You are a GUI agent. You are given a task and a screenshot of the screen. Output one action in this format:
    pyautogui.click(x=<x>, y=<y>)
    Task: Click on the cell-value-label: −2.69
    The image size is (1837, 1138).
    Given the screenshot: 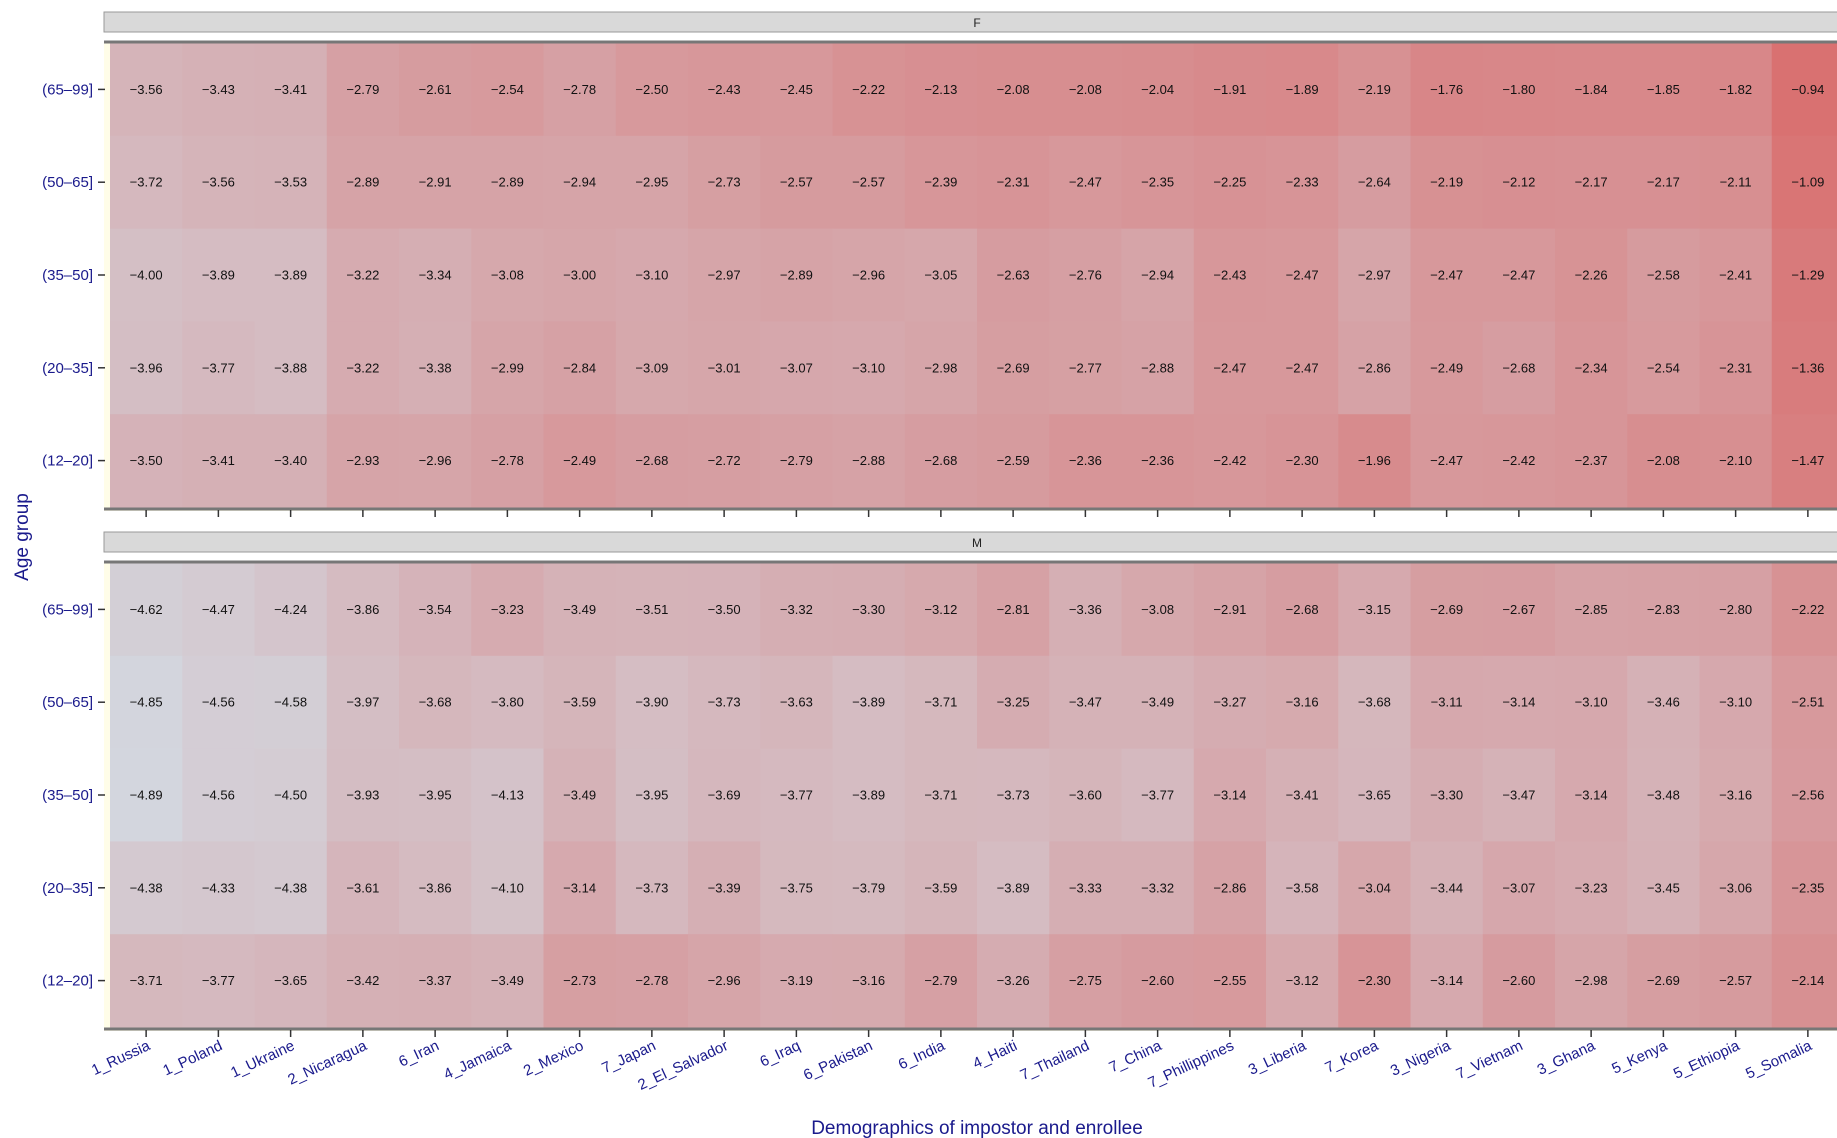 What is the action you would take?
    pyautogui.click(x=1013, y=367)
    